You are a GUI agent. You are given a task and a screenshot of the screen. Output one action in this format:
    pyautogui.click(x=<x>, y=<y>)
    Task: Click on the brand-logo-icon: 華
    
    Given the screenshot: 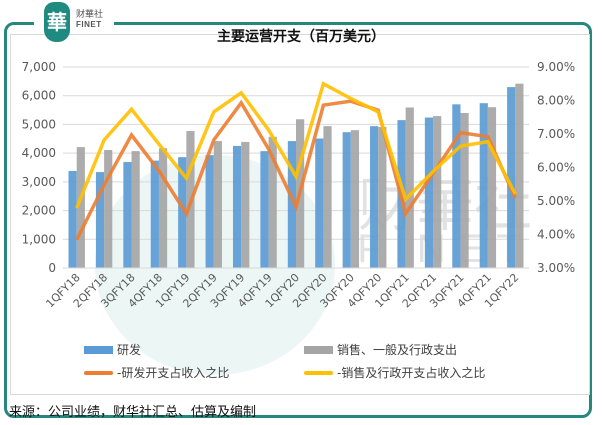 What is the action you would take?
    pyautogui.click(x=57, y=22)
    